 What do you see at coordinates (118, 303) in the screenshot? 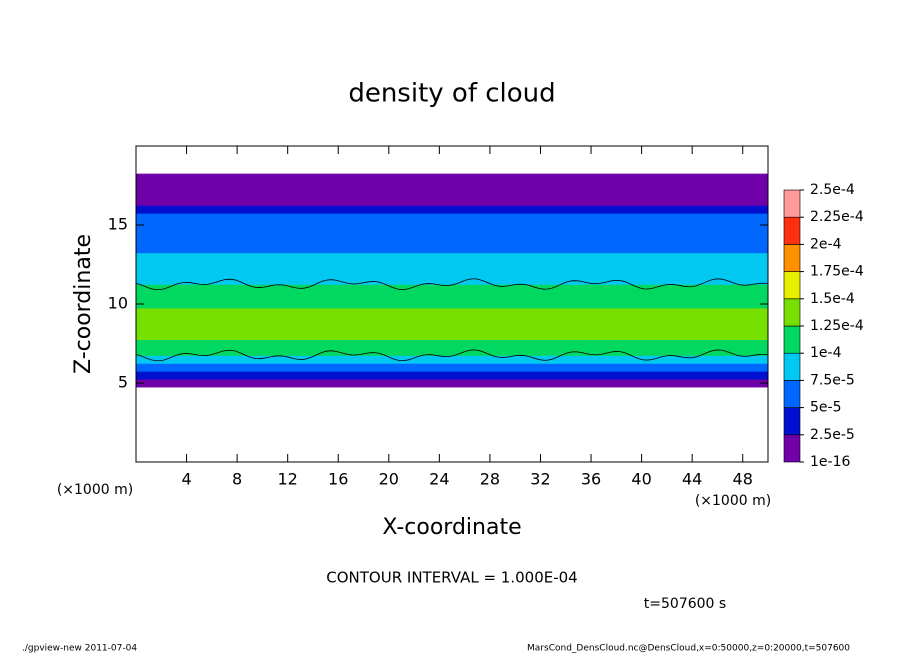
I see `y-tick-label: 10` at bounding box center [118, 303].